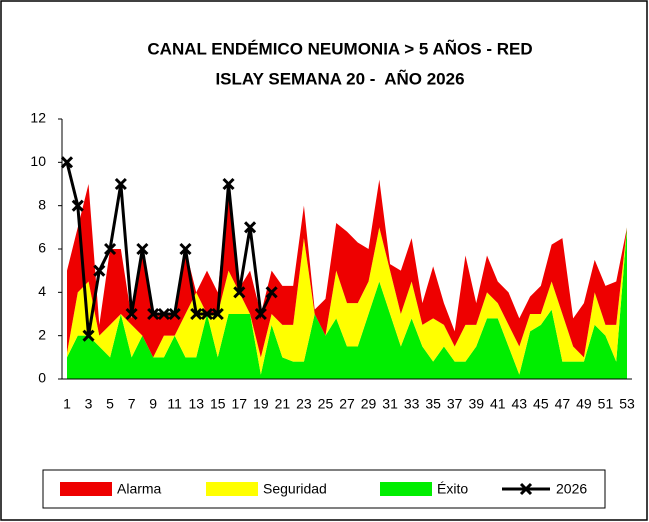  I want to click on x-tick-label: 17, so click(240, 404).